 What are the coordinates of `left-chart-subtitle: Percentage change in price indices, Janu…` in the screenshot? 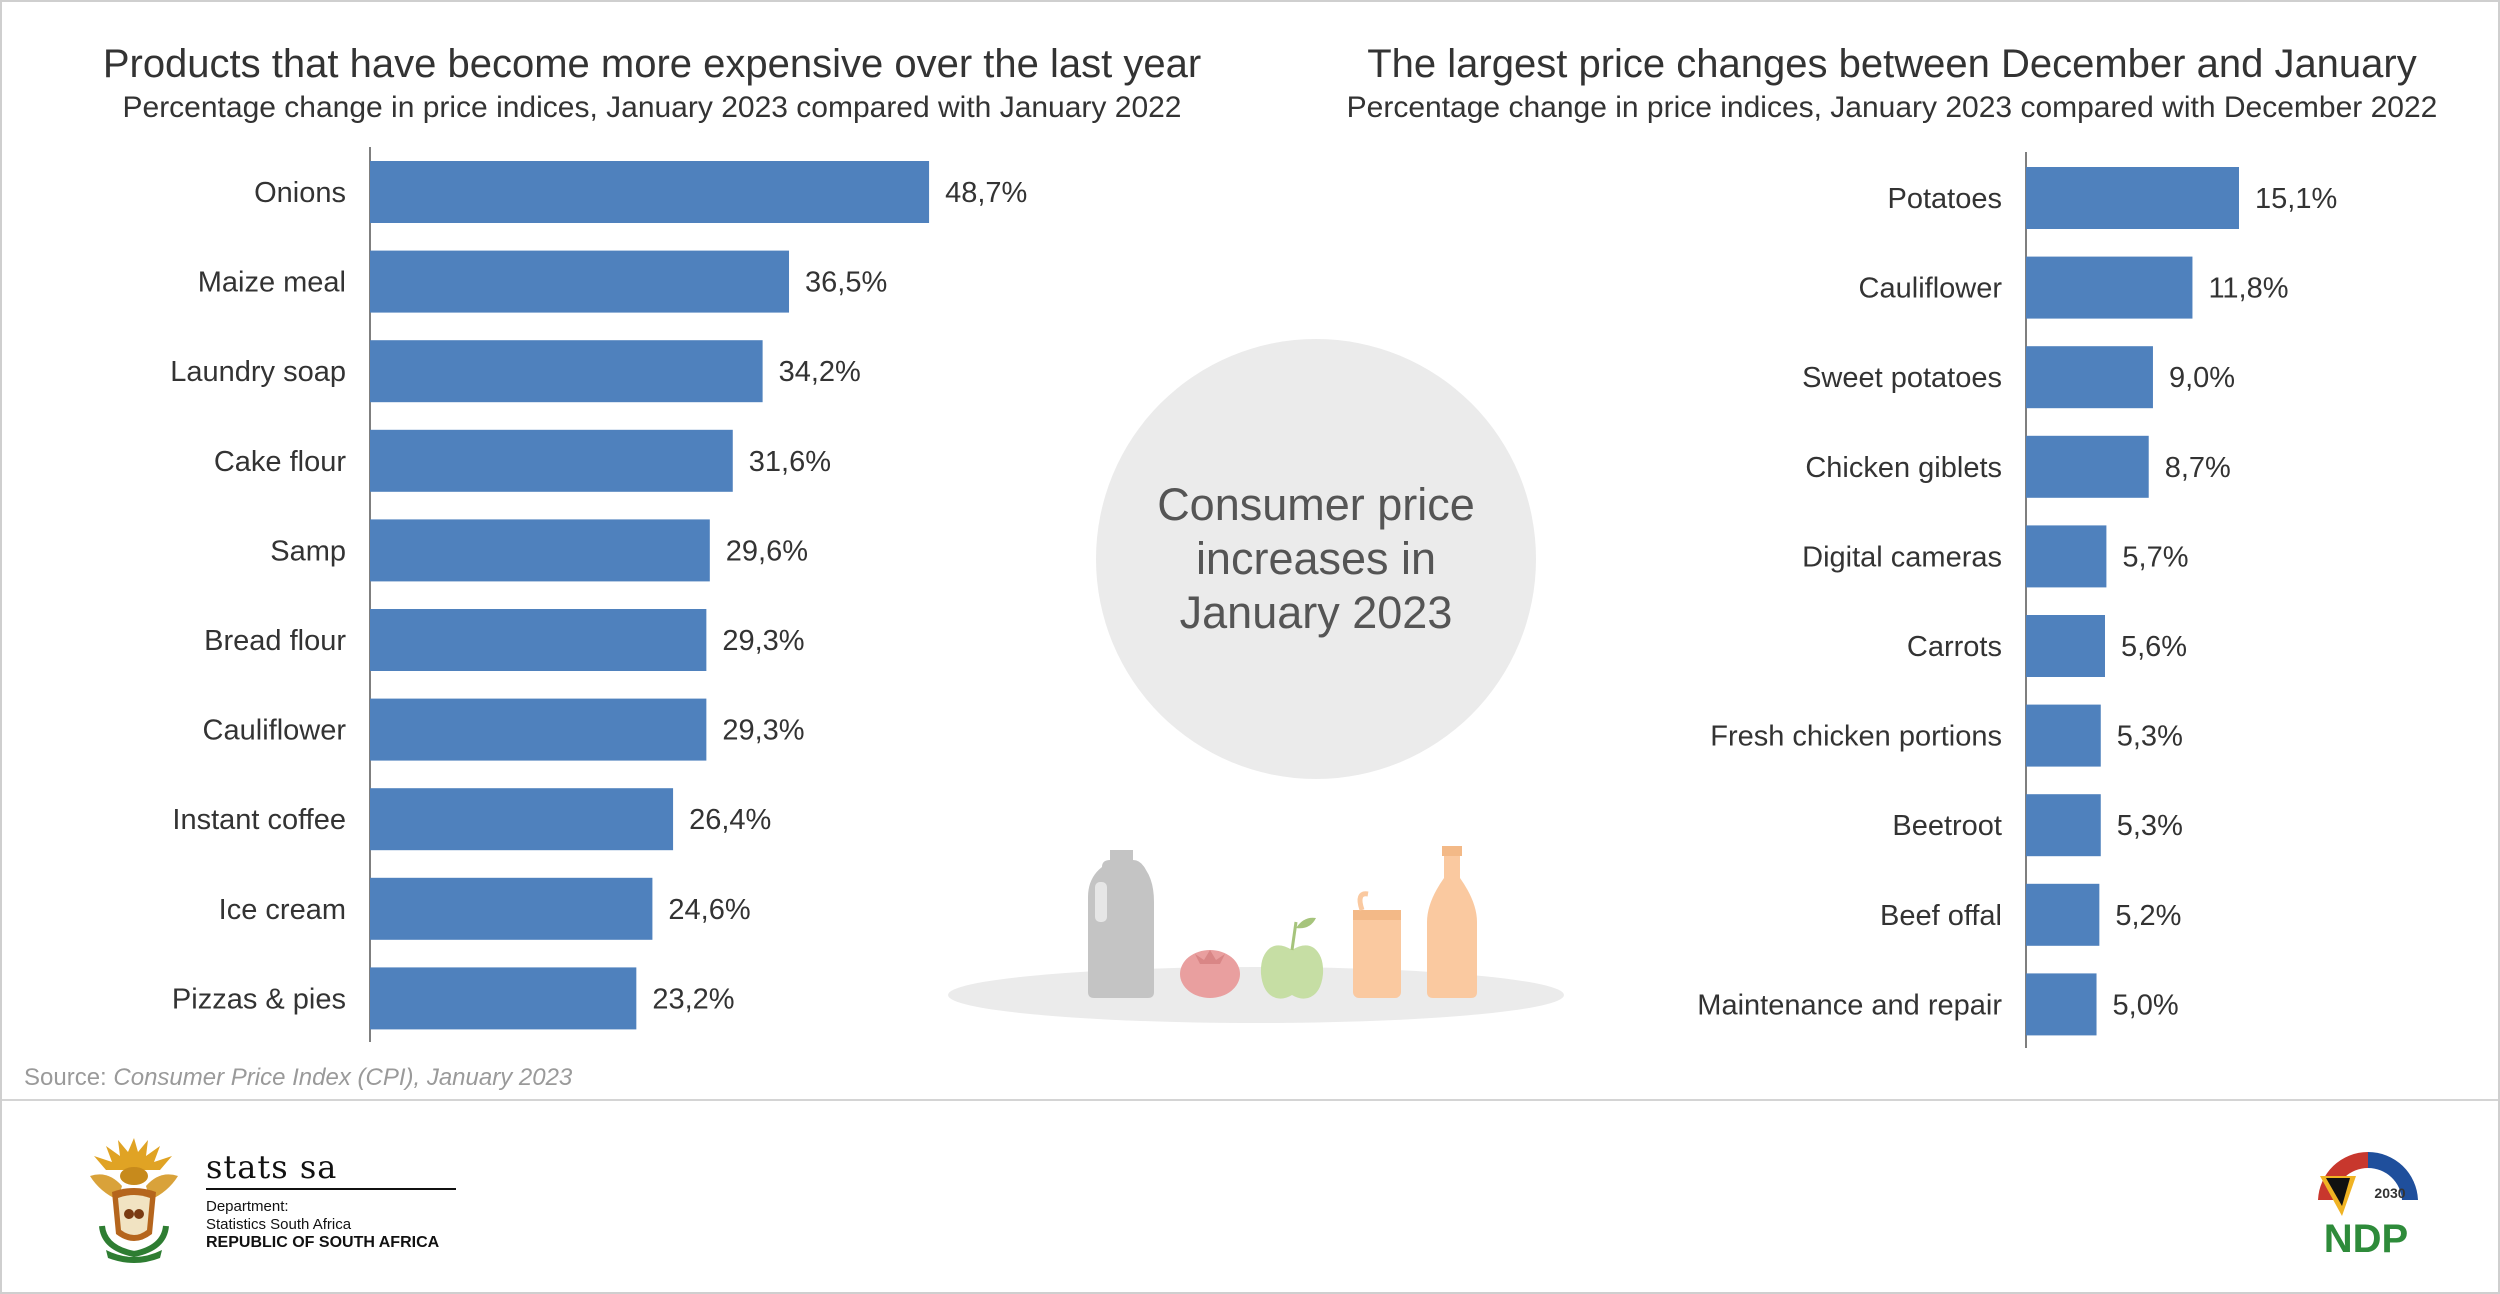 It's located at (652, 107).